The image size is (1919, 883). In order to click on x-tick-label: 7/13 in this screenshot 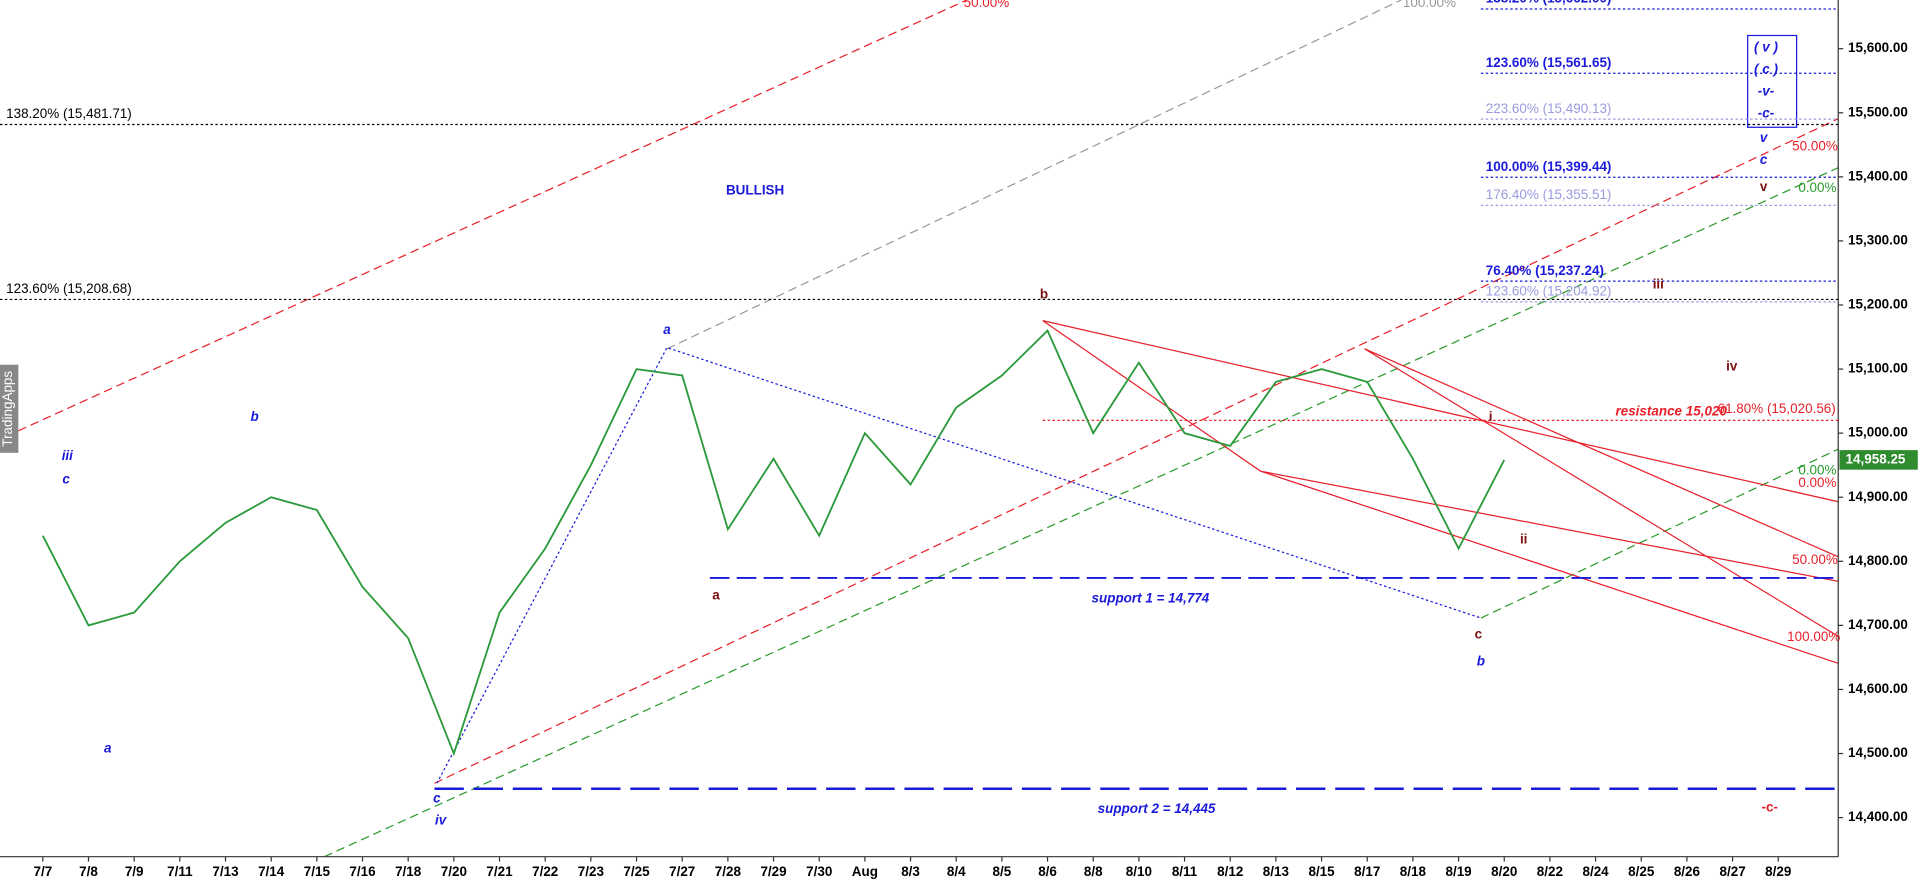, I will do `click(225, 871)`.